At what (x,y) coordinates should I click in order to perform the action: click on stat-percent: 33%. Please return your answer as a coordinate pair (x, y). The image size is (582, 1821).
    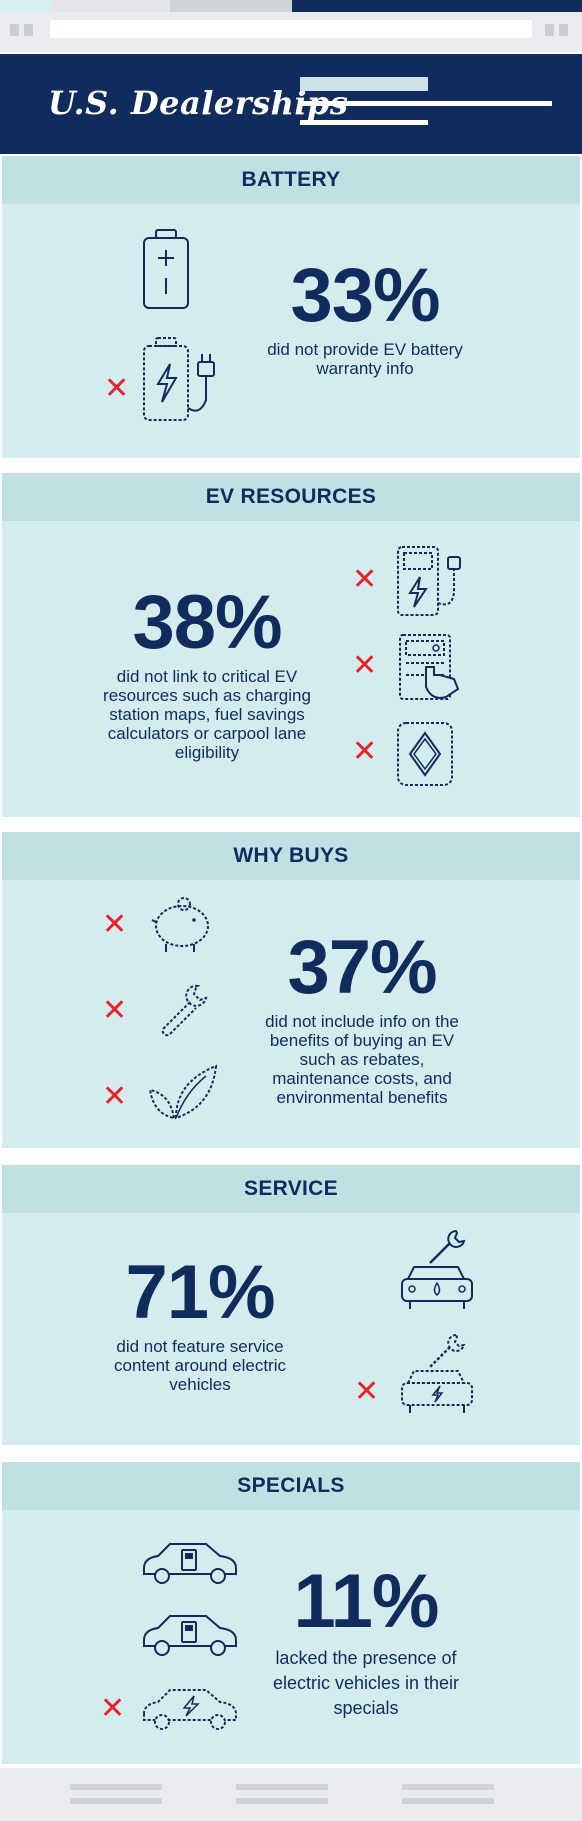
    Looking at the image, I should click on (365, 295).